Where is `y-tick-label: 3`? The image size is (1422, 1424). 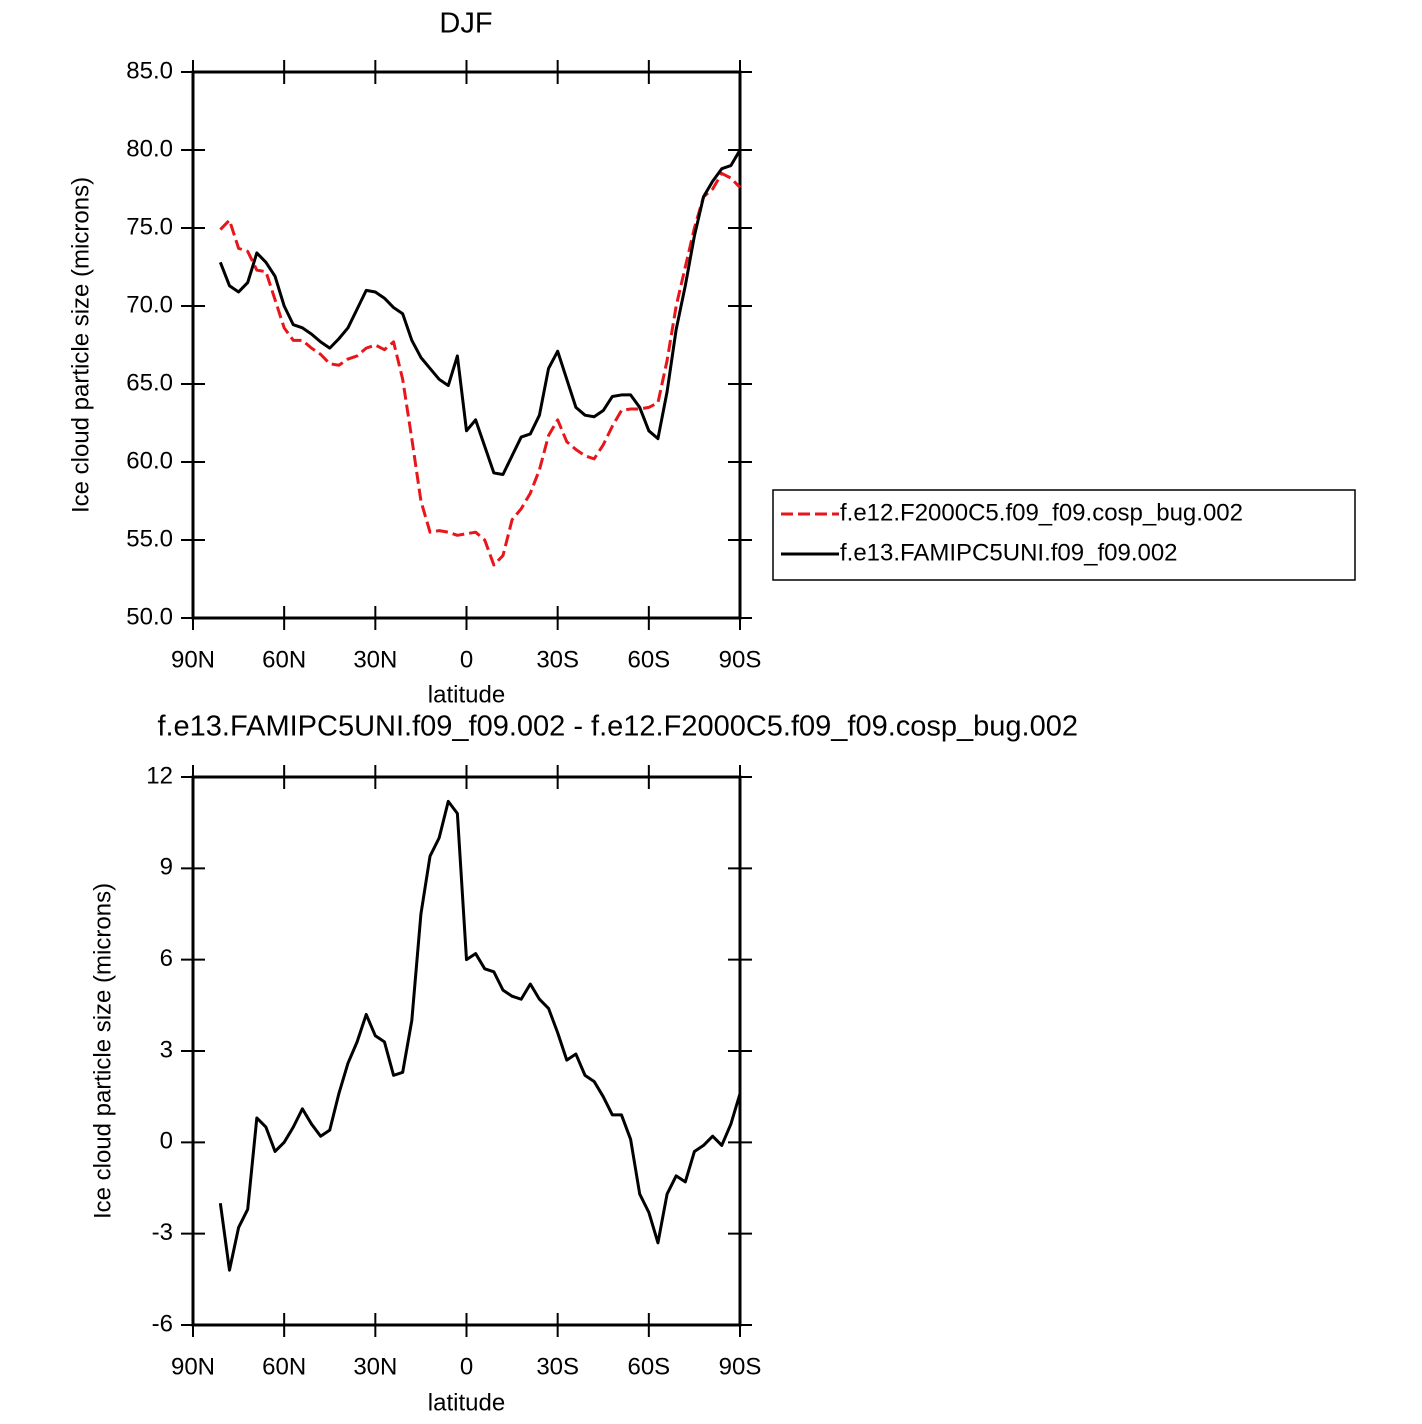 y-tick-label: 3 is located at coordinates (166, 1049).